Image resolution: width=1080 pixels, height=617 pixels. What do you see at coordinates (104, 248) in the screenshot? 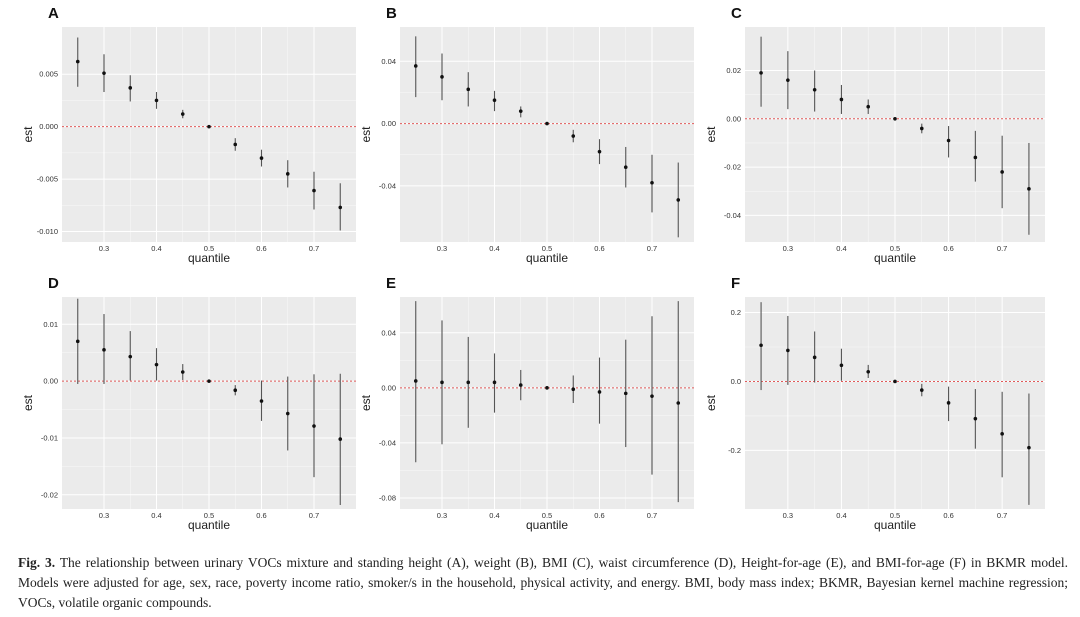
I see `panel-a-x-tick-label: 0.3` at bounding box center [104, 248].